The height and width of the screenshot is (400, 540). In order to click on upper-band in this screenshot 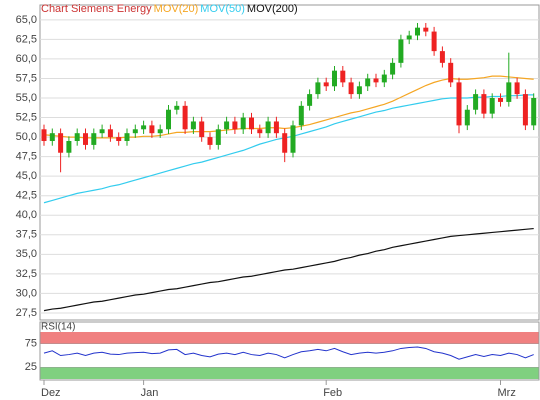, I will do `click(289, 338)`.